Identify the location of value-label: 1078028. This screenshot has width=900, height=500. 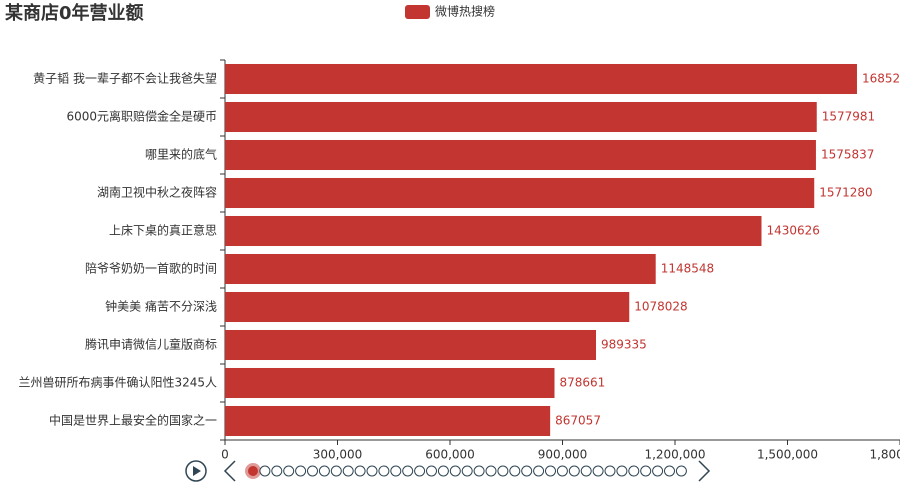
(660, 307).